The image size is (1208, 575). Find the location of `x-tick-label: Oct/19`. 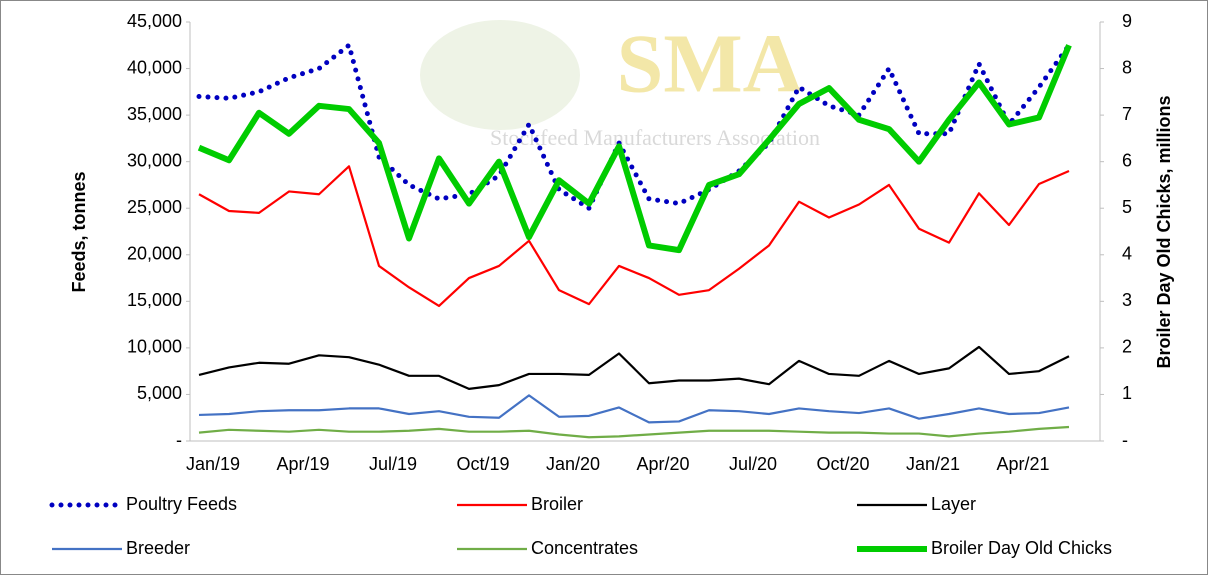

x-tick-label: Oct/19 is located at coordinates (482, 464).